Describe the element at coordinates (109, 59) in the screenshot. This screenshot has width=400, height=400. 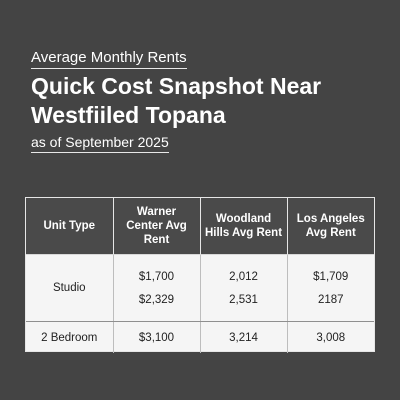
I see `header-kicker: Average Monthly Rents` at that location.